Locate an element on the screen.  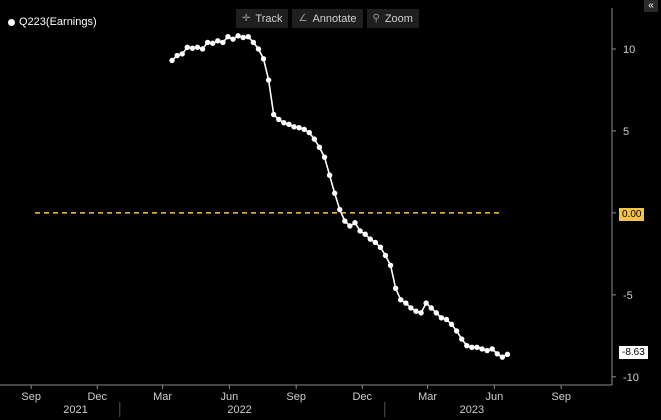
zoom-label: Zoom is located at coordinates (398, 18).